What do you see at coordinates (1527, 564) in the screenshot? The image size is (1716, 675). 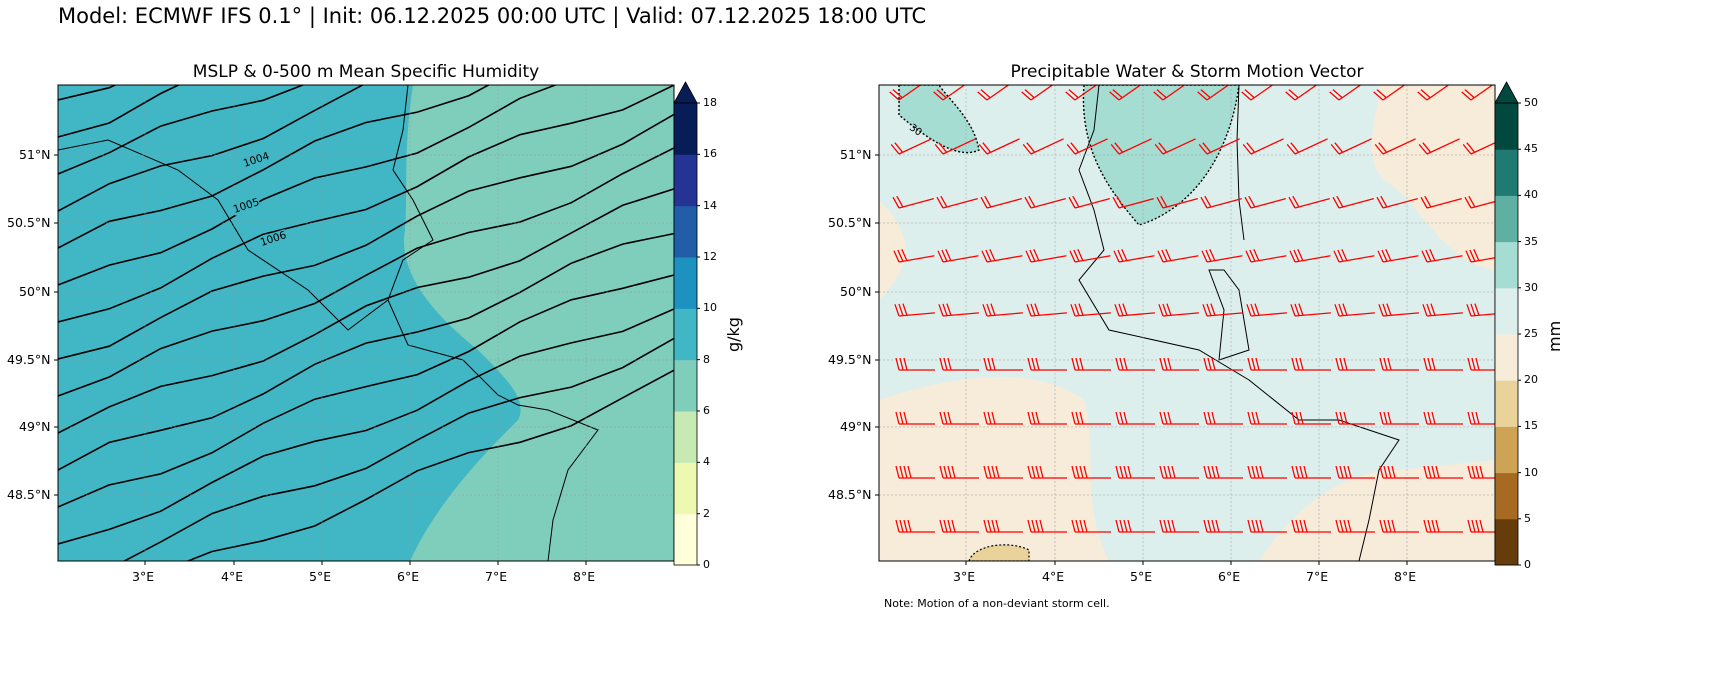 I see `colorbar-tick-label: 0` at bounding box center [1527, 564].